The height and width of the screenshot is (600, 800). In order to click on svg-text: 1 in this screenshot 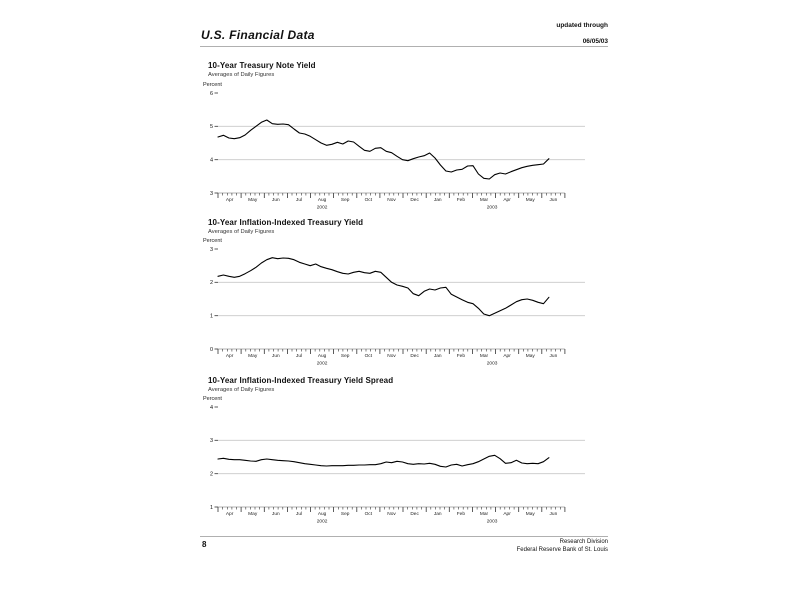, I will do `click(211, 508)`.